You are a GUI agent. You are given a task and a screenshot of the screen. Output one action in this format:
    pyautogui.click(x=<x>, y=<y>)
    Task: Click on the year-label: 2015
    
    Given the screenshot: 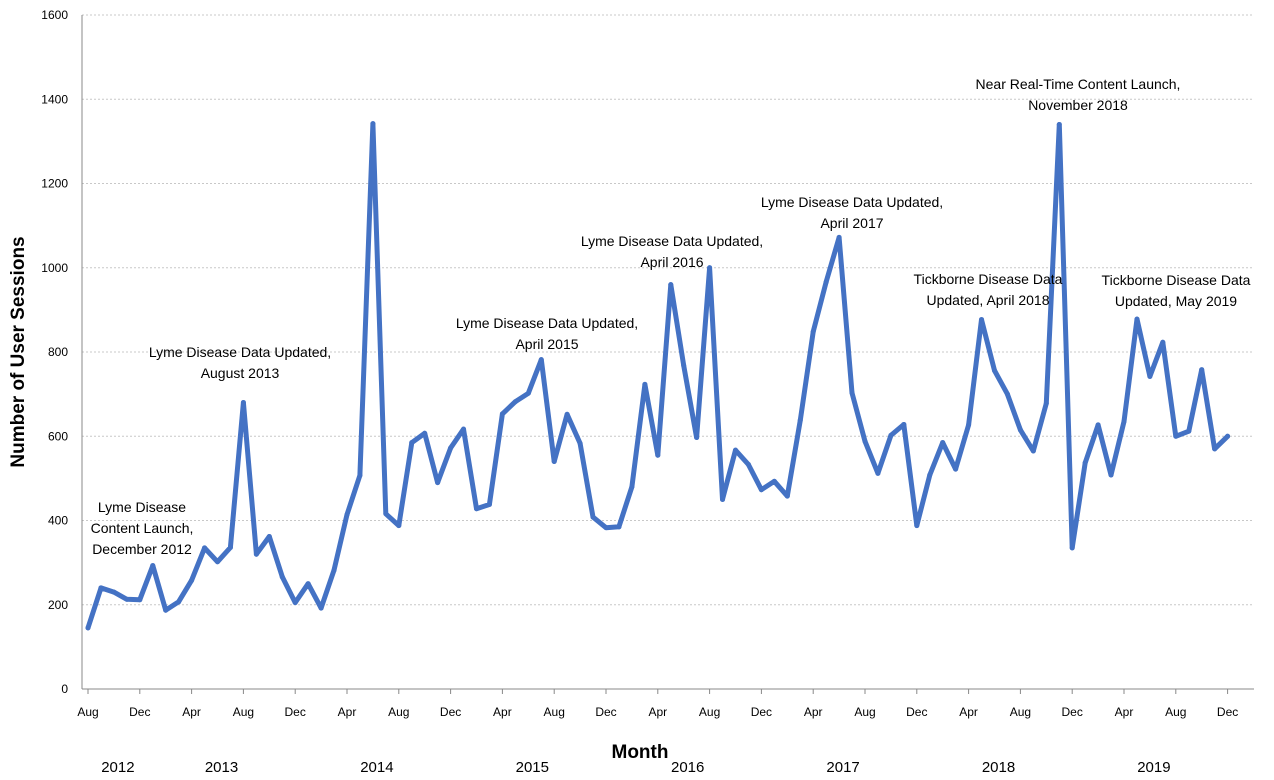 What is the action you would take?
    pyautogui.click(x=532, y=767)
    